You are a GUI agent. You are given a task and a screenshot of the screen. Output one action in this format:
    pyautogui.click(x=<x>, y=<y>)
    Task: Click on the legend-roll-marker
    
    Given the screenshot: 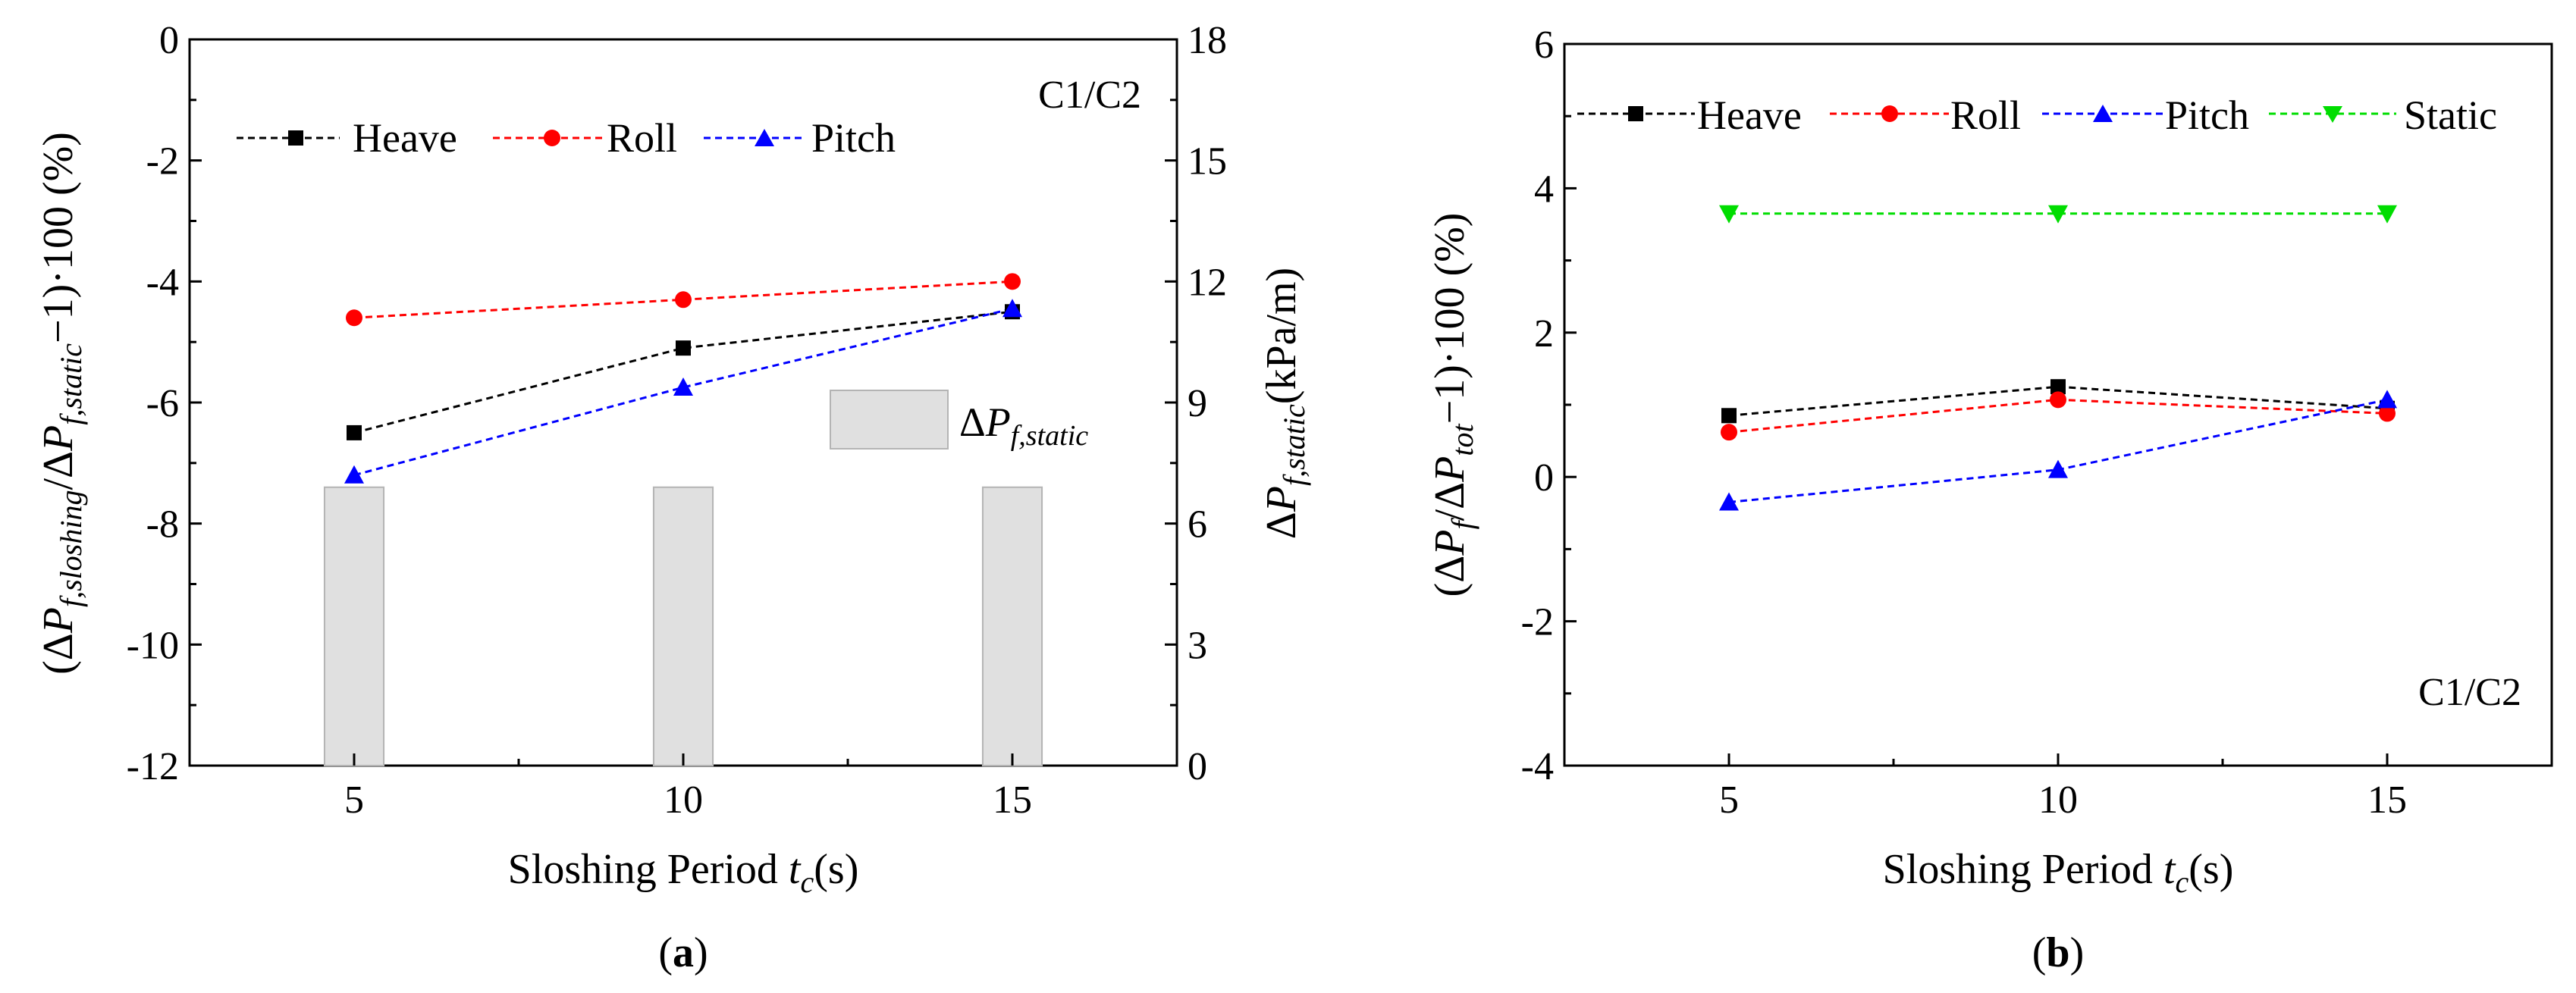 What is the action you would take?
    pyautogui.click(x=552, y=138)
    